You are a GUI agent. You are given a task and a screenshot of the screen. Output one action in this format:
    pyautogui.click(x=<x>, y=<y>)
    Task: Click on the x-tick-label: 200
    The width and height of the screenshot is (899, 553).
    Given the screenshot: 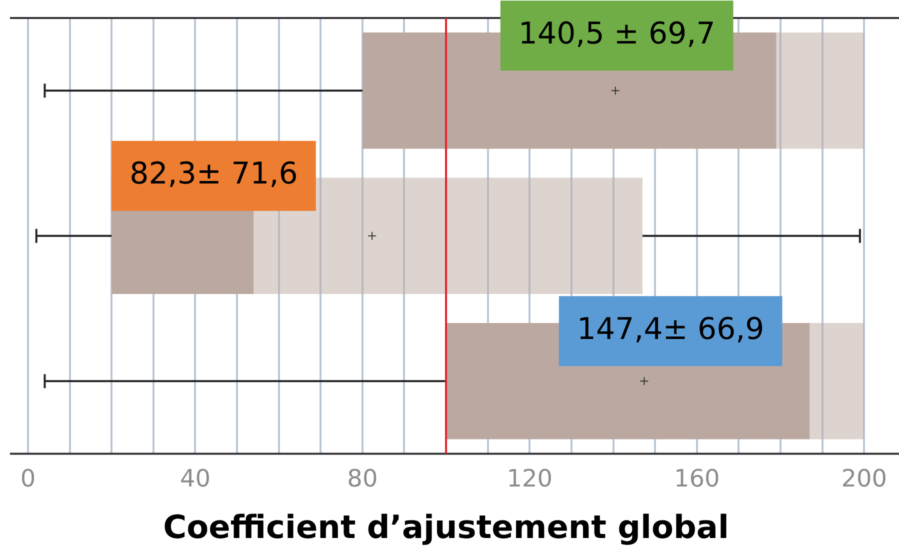 What is the action you would take?
    pyautogui.click(x=864, y=478)
    